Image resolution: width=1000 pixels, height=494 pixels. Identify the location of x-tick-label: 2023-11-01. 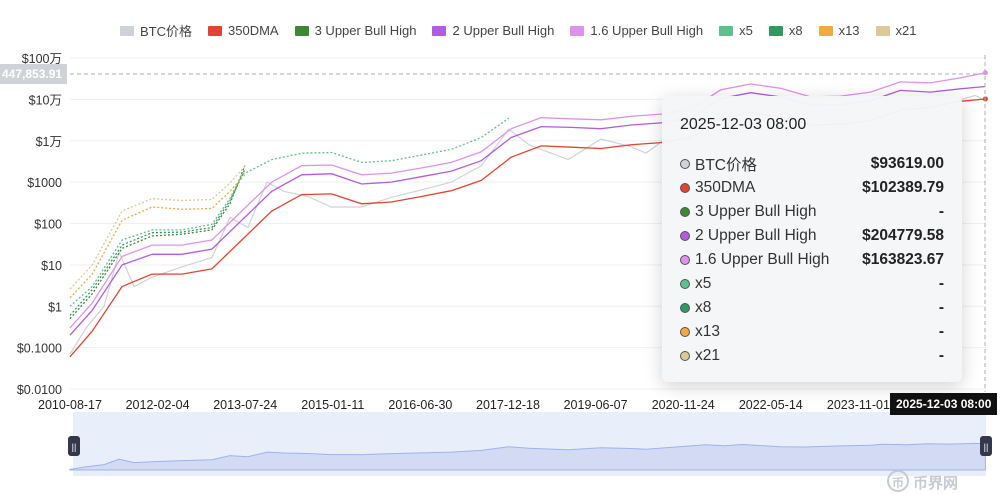
(858, 405).